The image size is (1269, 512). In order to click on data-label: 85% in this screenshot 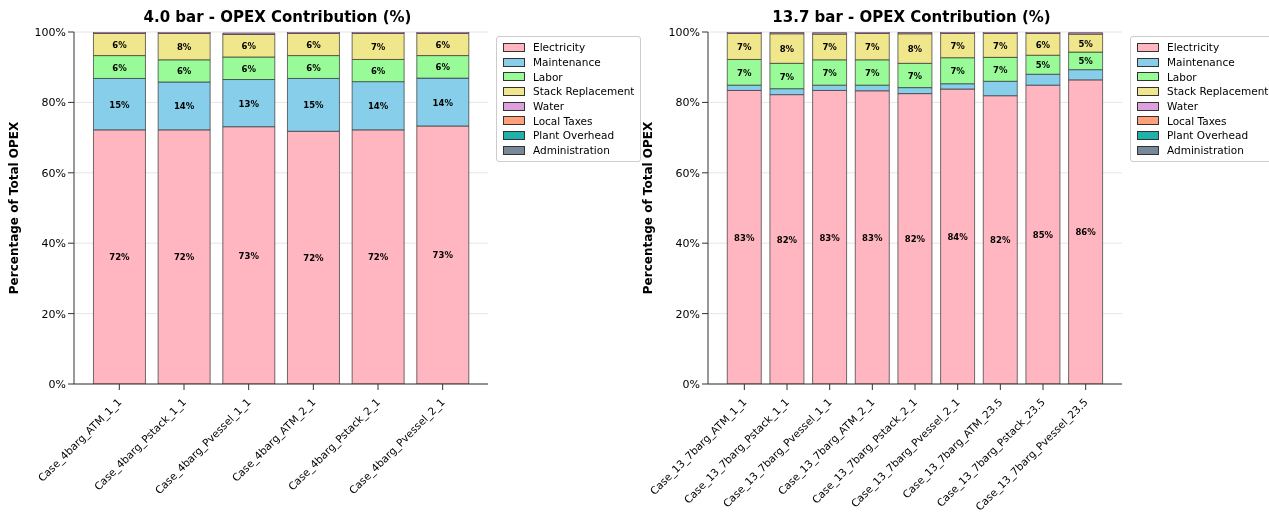, I will do `click(1043, 235)`.